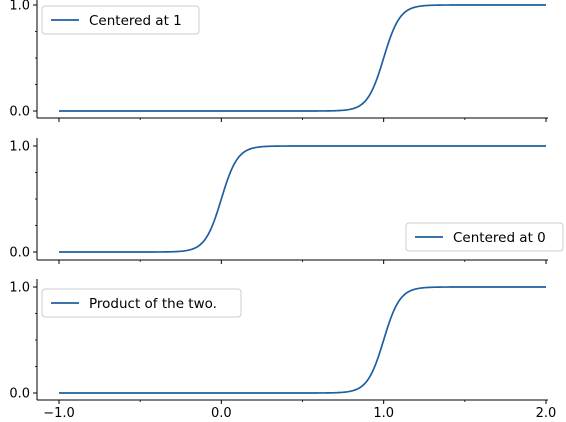 This screenshot has height=422, width=566. I want to click on x-tick-label: 1.0, so click(383, 413).